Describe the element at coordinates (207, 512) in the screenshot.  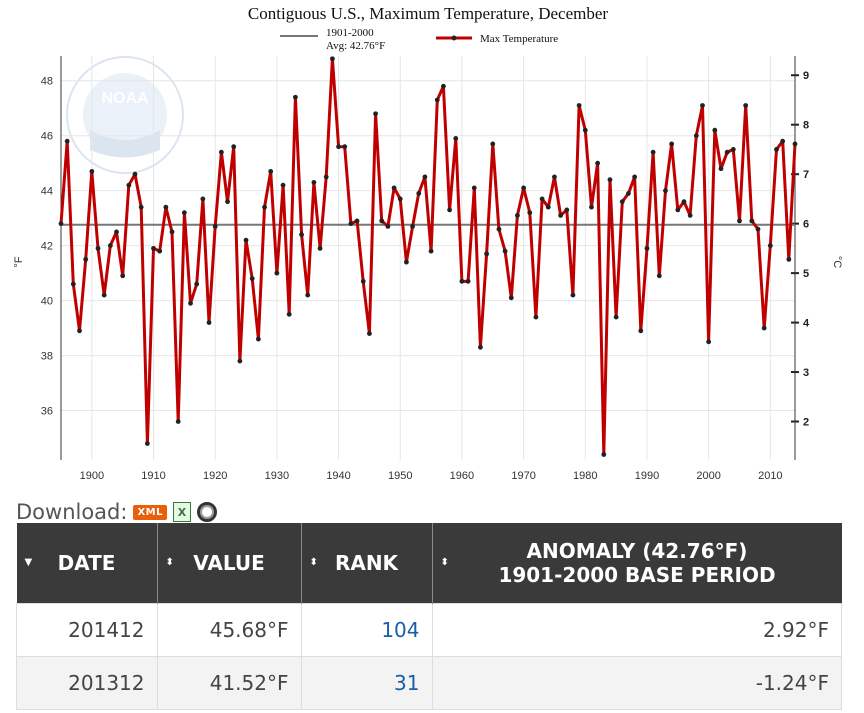
I see `chart-download-icon` at that location.